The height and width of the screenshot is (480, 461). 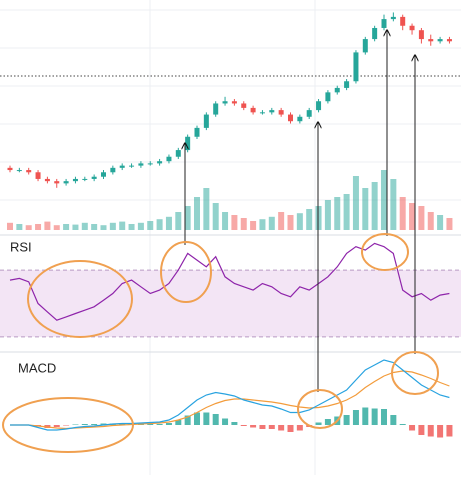 What do you see at coordinates (21, 246) in the screenshot?
I see `rsi-title: RSI` at bounding box center [21, 246].